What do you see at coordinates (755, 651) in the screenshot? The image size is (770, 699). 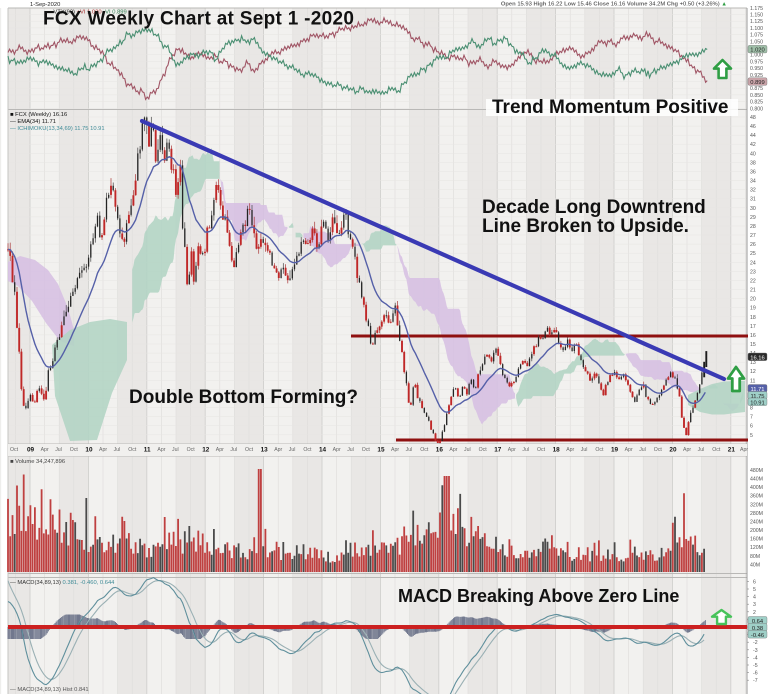 I see `svg-text: -3` at bounding box center [755, 651].